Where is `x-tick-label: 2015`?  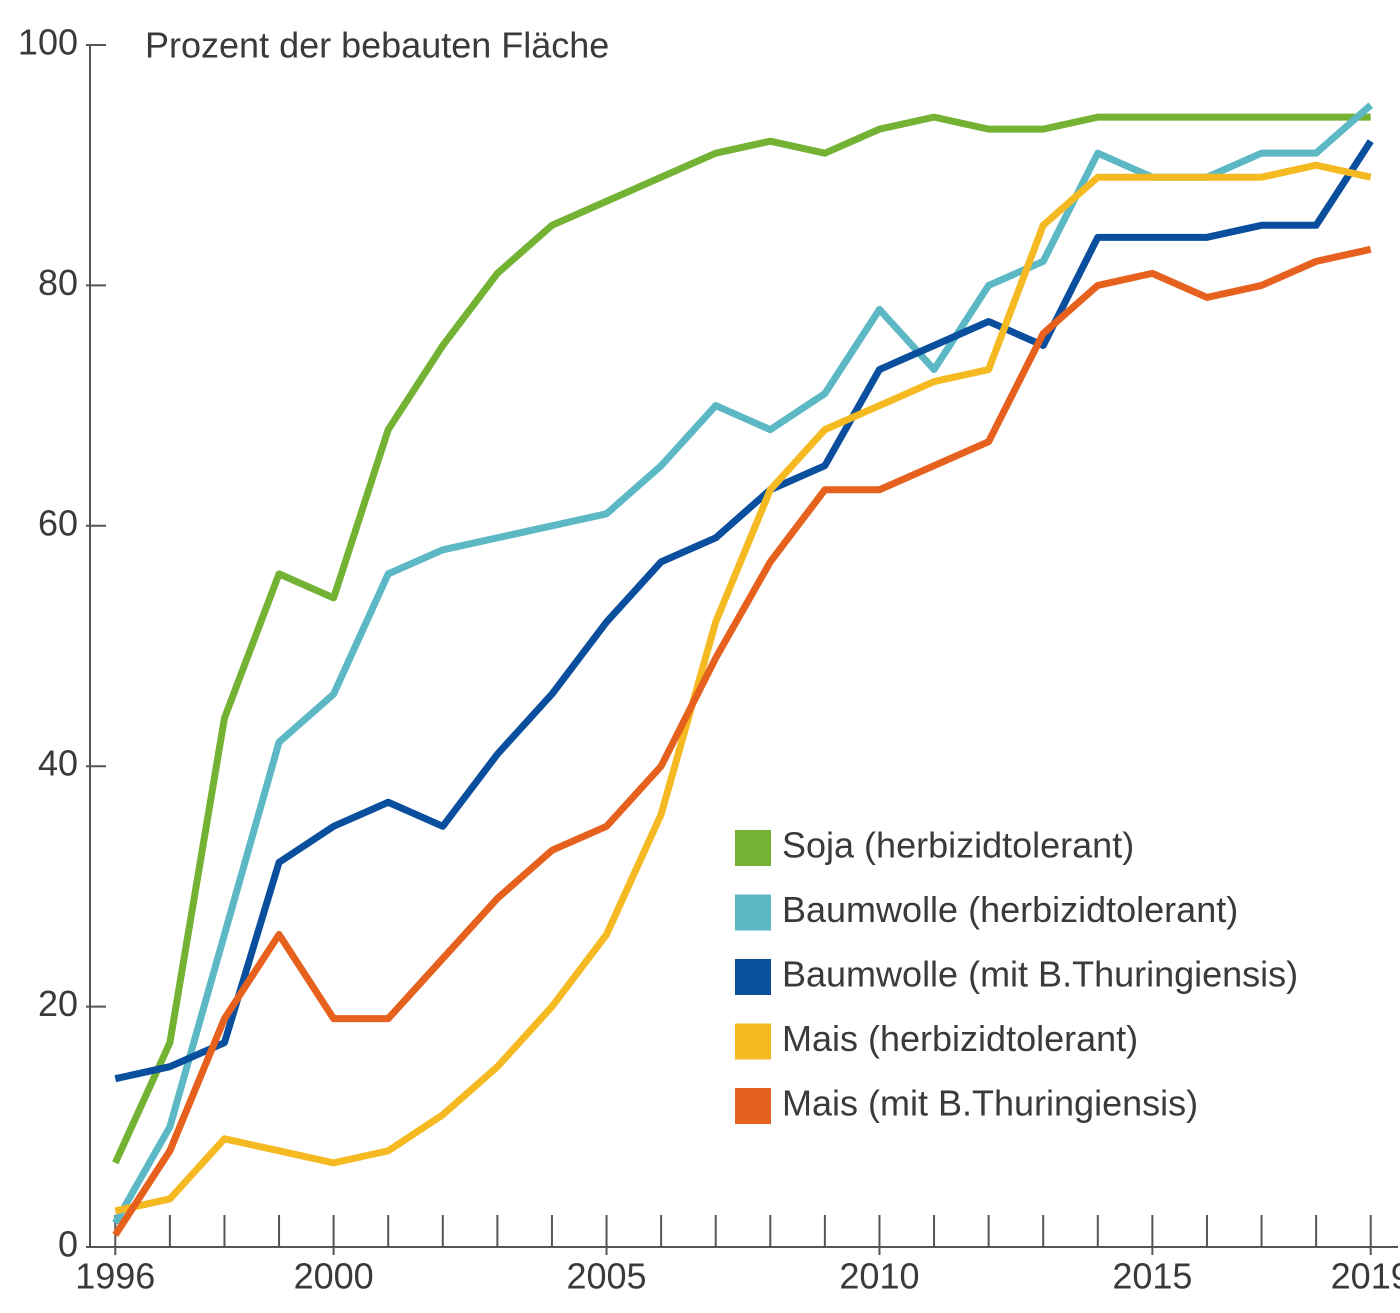
x-tick-label: 2015 is located at coordinates (1152, 1276).